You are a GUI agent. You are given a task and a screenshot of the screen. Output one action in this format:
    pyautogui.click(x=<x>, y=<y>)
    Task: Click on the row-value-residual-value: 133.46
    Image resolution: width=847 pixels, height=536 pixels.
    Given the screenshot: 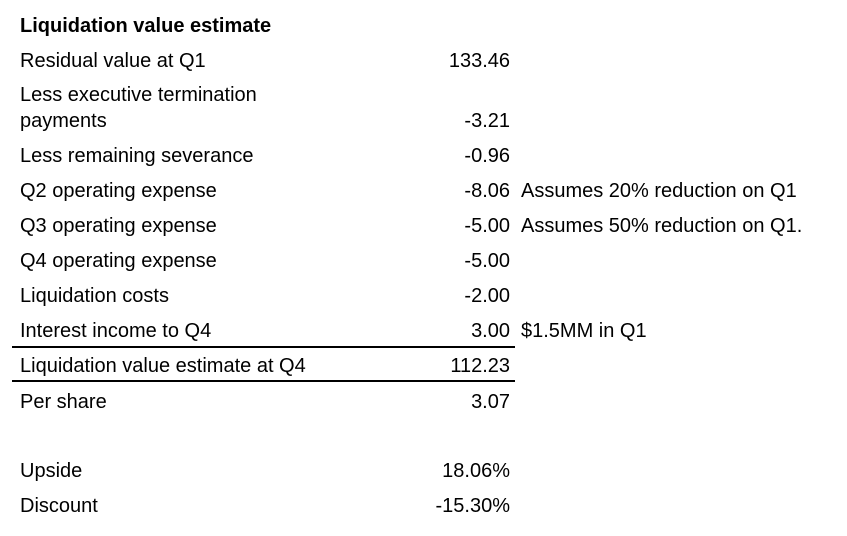 What is the action you would take?
    pyautogui.click(x=479, y=61)
    